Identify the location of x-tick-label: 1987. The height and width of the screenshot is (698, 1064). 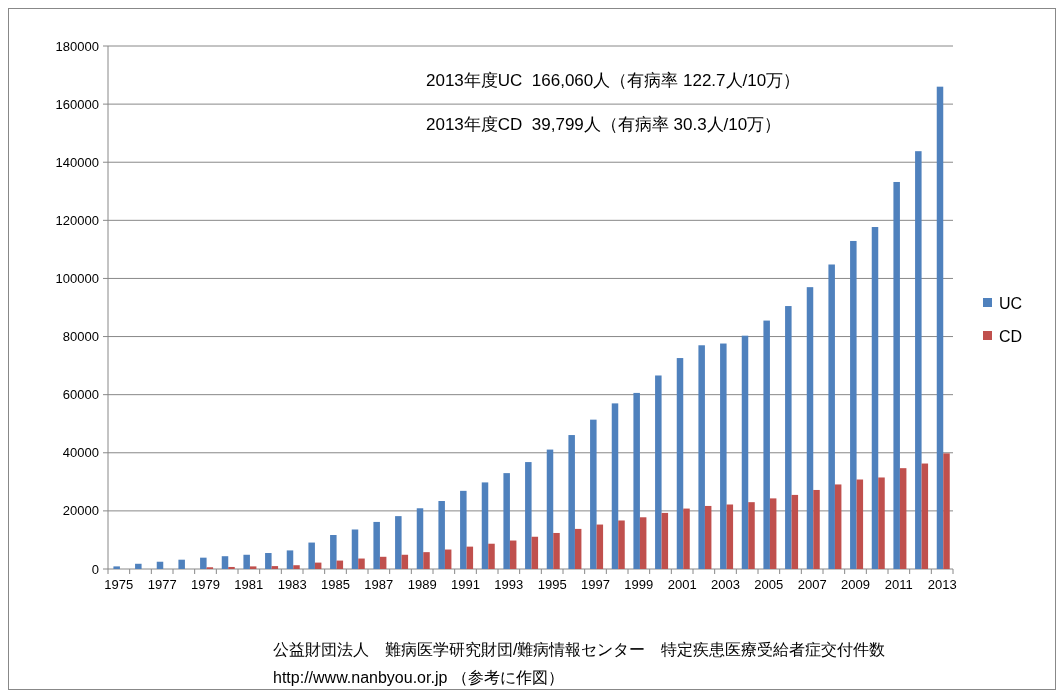
(379, 584).